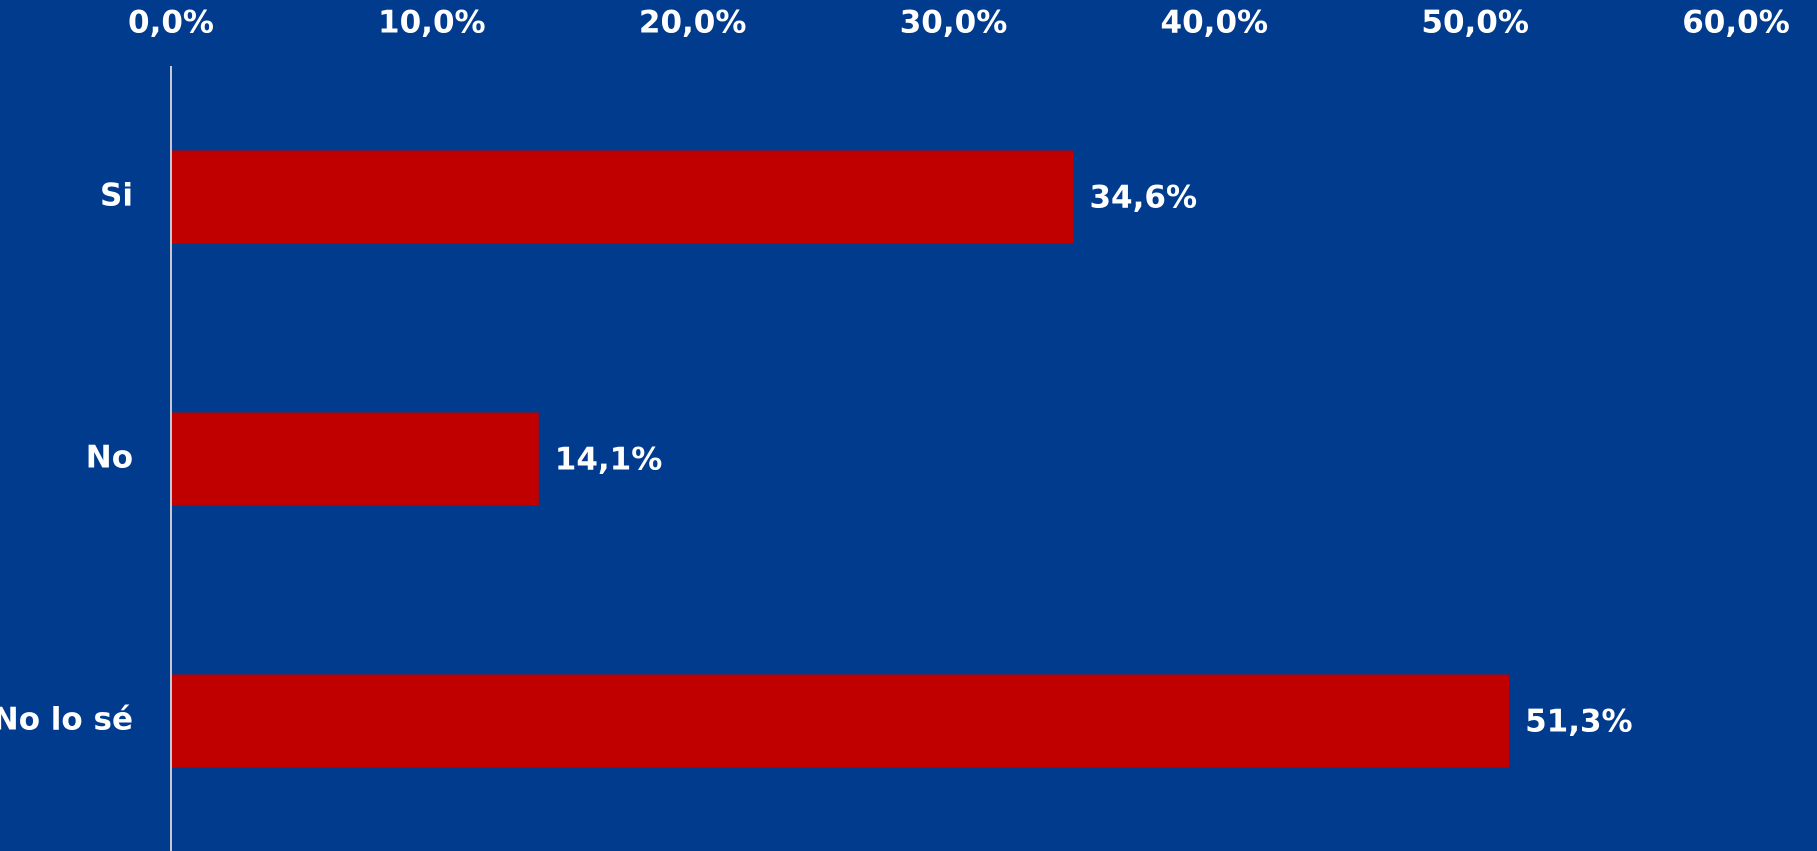  What do you see at coordinates (1215, 23) in the screenshot?
I see `x-tick-label: 40,0%` at bounding box center [1215, 23].